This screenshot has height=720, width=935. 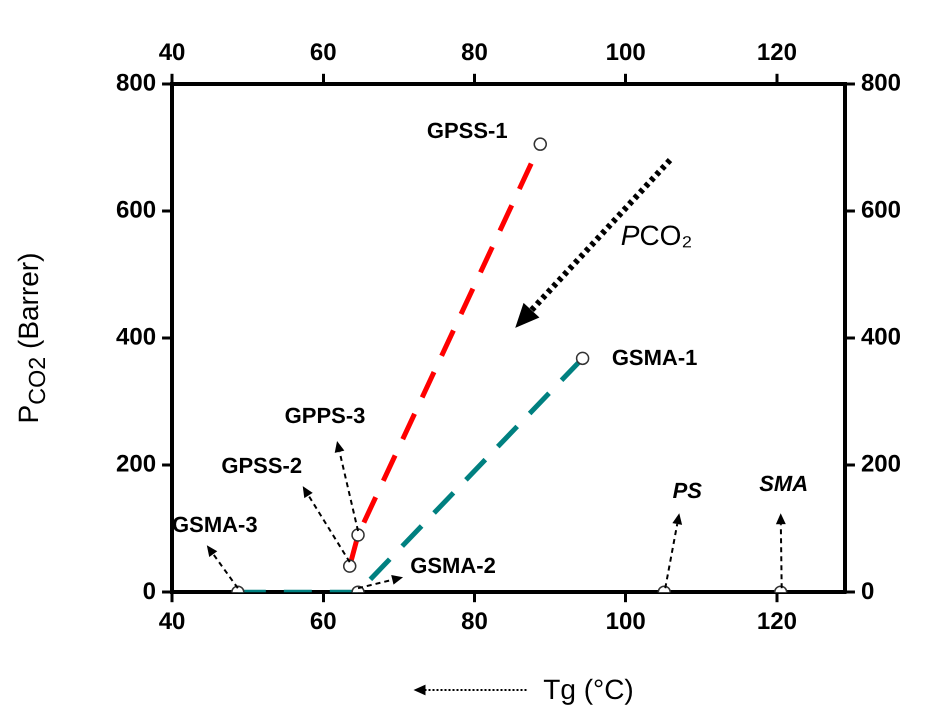 What do you see at coordinates (867, 591) in the screenshot?
I see `y2-tick-label: 0` at bounding box center [867, 591].